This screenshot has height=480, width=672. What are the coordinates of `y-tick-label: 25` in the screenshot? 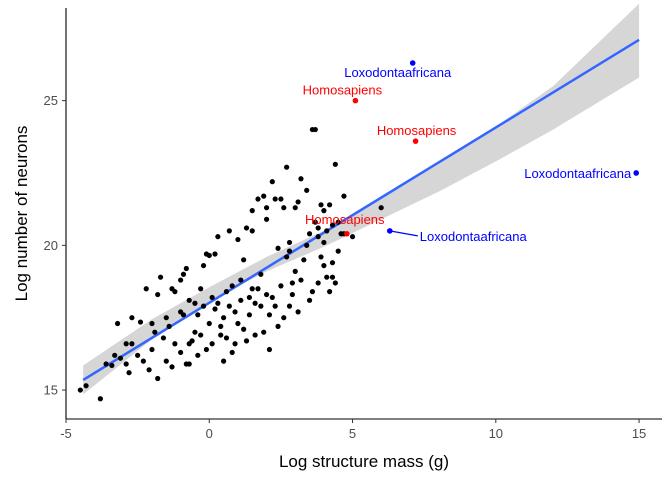 It's located at (51, 100).